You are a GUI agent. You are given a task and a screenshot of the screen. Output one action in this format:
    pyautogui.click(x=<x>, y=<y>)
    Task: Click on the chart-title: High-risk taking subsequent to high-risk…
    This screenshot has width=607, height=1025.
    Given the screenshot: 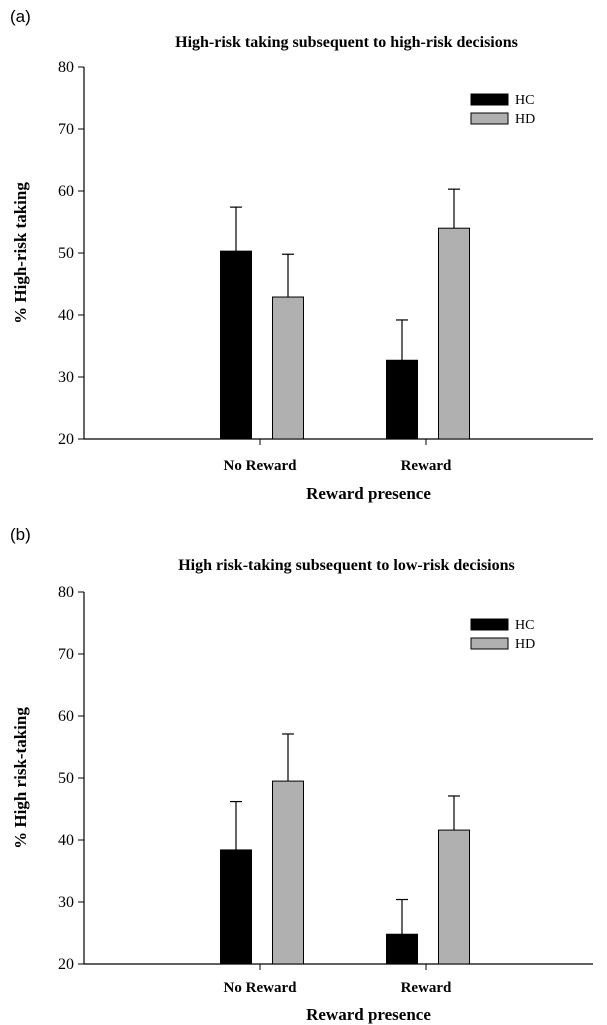 What is the action you would take?
    pyautogui.click(x=346, y=42)
    